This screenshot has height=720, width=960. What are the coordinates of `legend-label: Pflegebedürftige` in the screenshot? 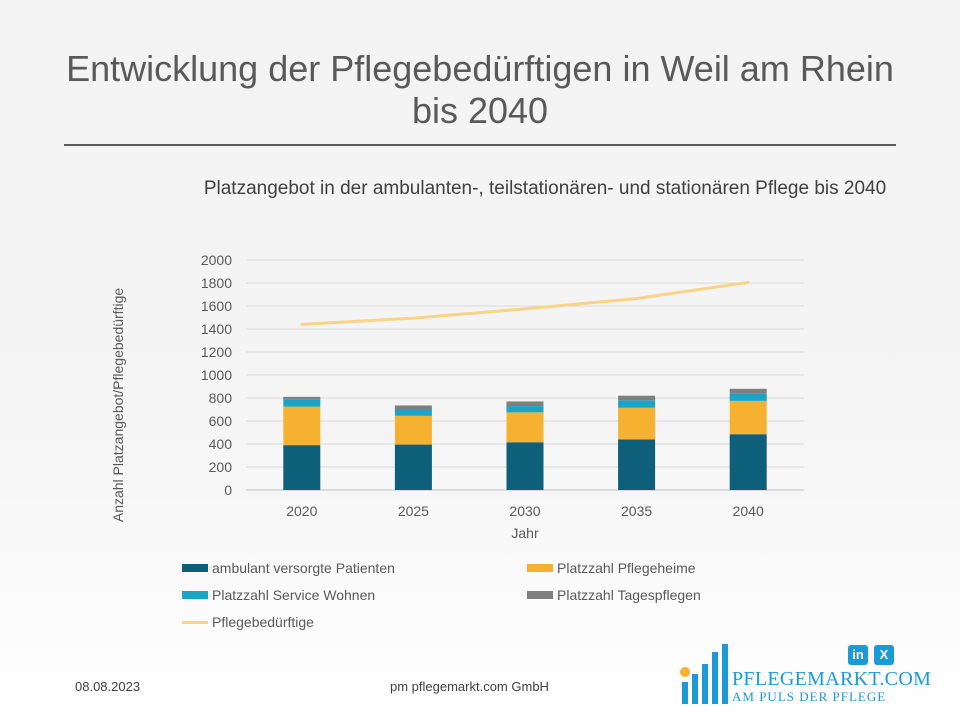 It's located at (263, 622).